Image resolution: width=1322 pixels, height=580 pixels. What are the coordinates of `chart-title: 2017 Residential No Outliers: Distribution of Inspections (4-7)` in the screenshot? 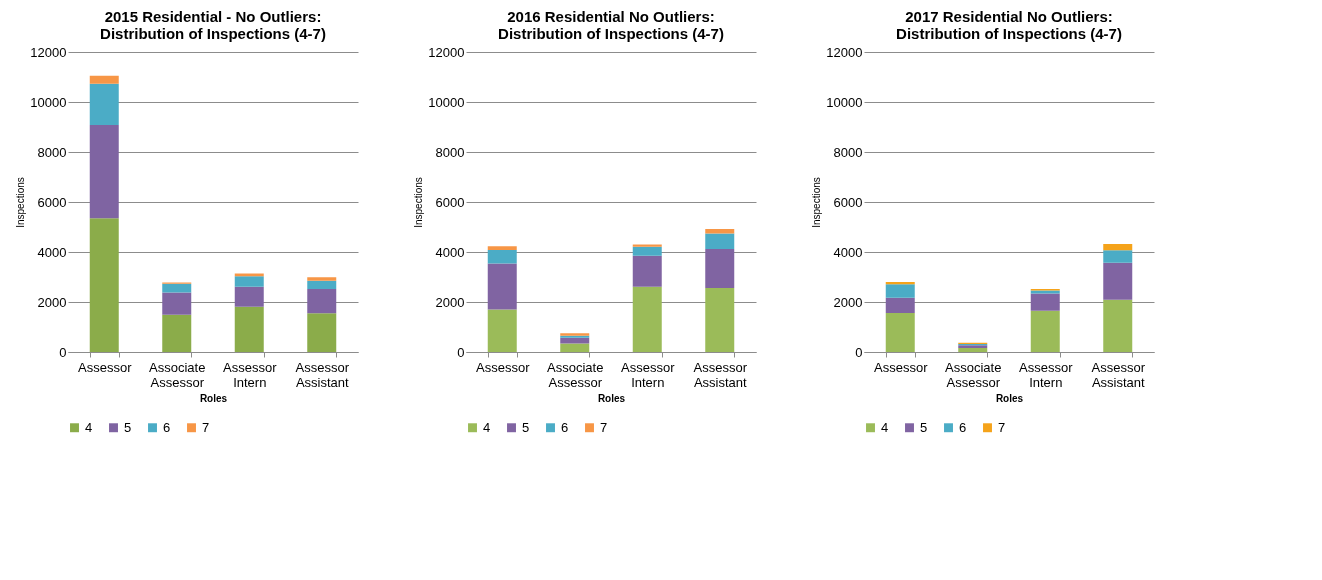 It's located at (1009, 25).